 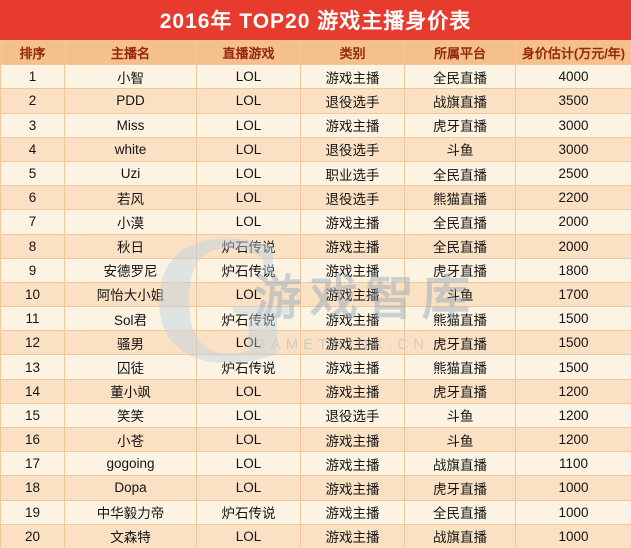 I want to click on column-header-platform: 所属平台, so click(x=460, y=52).